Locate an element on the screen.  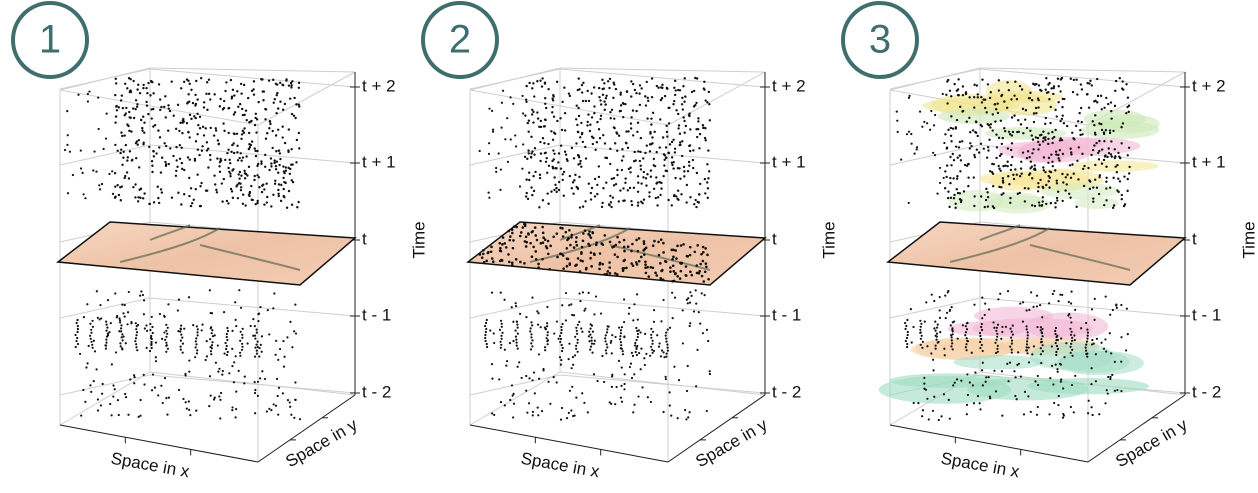
tissue-plane is located at coordinates (616, 253).